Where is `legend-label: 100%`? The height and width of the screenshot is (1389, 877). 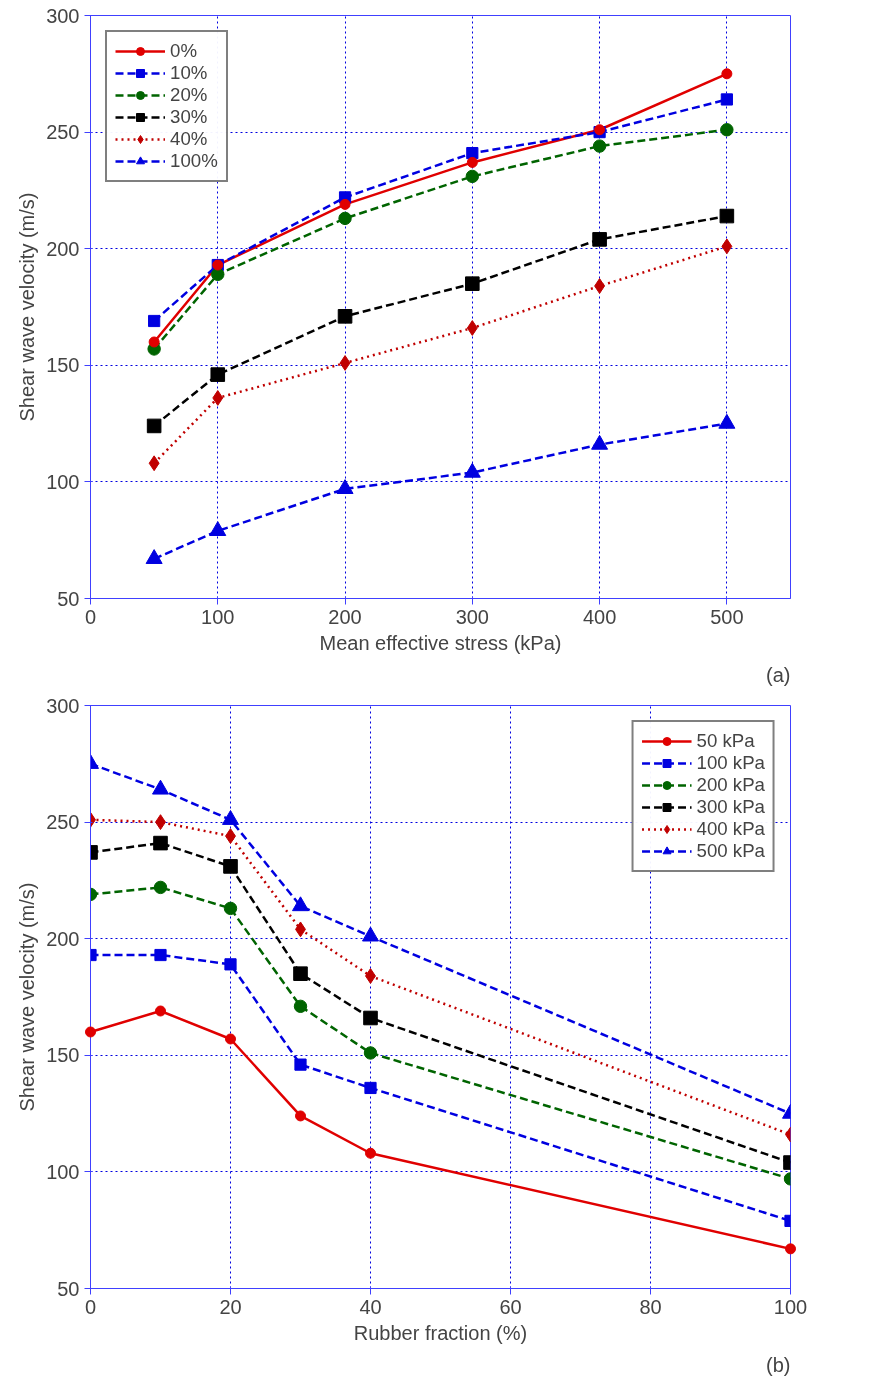
legend-label: 100% is located at coordinates (194, 161).